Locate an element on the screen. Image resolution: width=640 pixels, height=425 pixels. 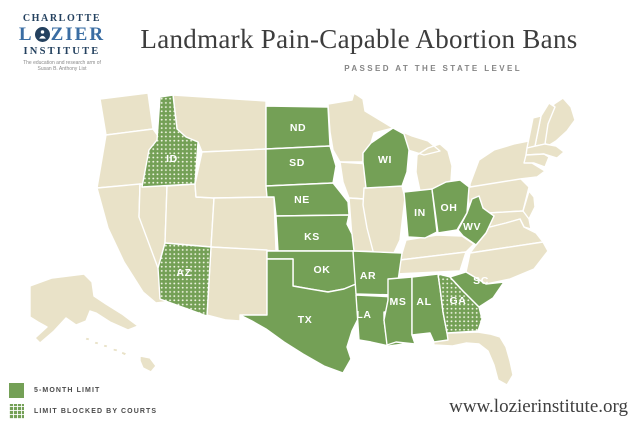
website-link: www.lozierinstitute.org is located at coordinates (538, 406).